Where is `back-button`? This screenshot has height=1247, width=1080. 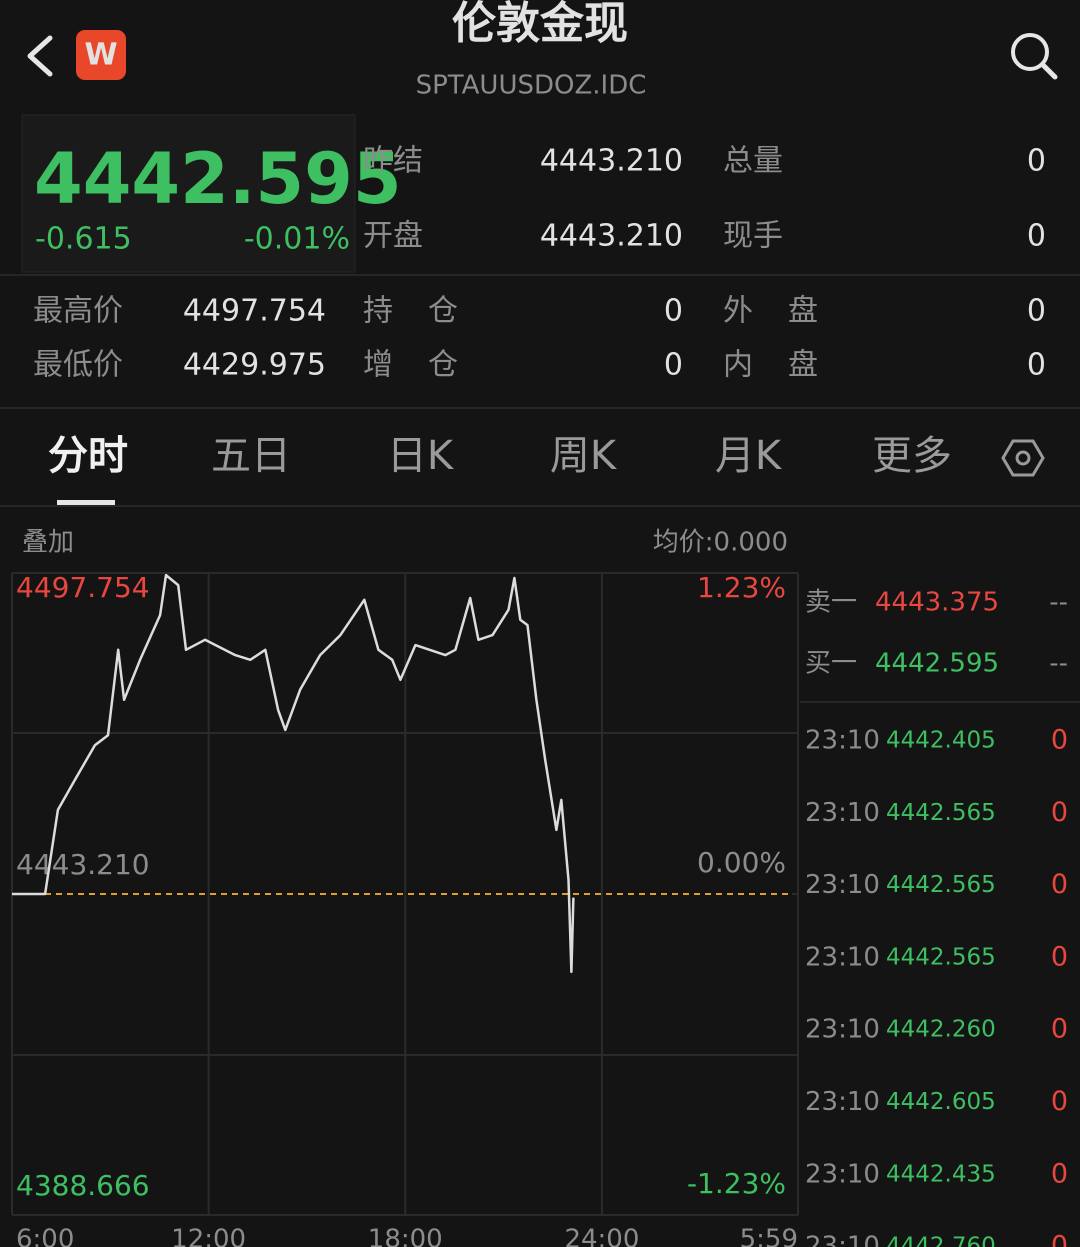
back-button is located at coordinates (40, 56).